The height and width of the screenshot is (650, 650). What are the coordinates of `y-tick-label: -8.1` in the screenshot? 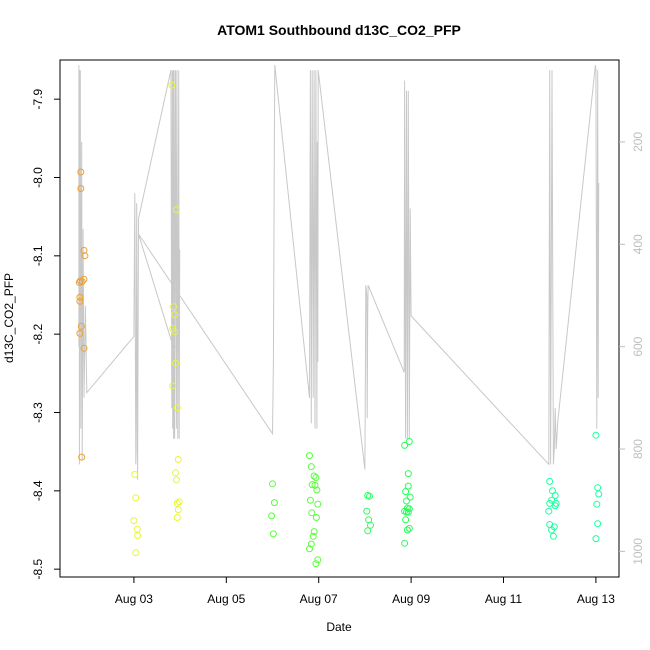 It's located at (38, 255).